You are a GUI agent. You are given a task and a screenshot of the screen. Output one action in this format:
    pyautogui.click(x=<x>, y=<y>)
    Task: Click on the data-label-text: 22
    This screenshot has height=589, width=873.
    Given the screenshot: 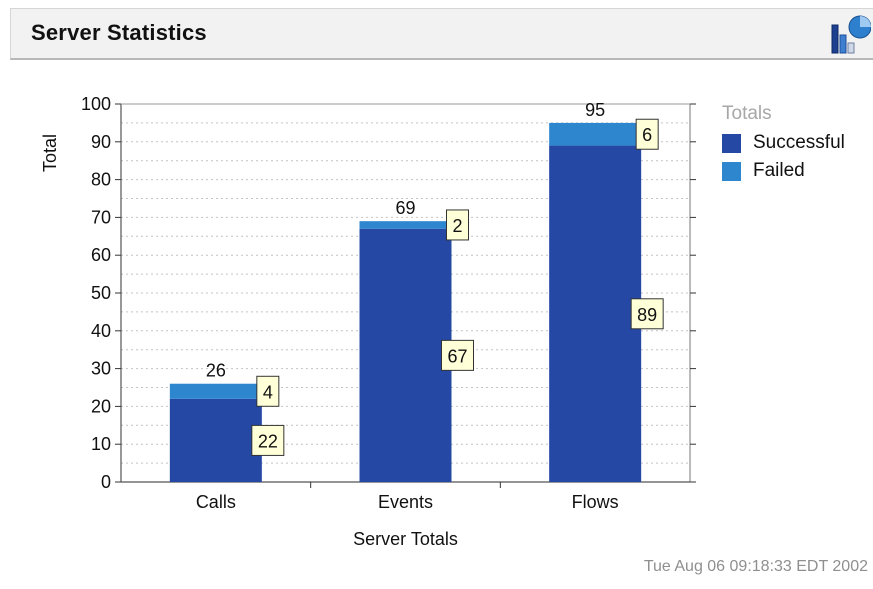 What is the action you would take?
    pyautogui.click(x=268, y=441)
    